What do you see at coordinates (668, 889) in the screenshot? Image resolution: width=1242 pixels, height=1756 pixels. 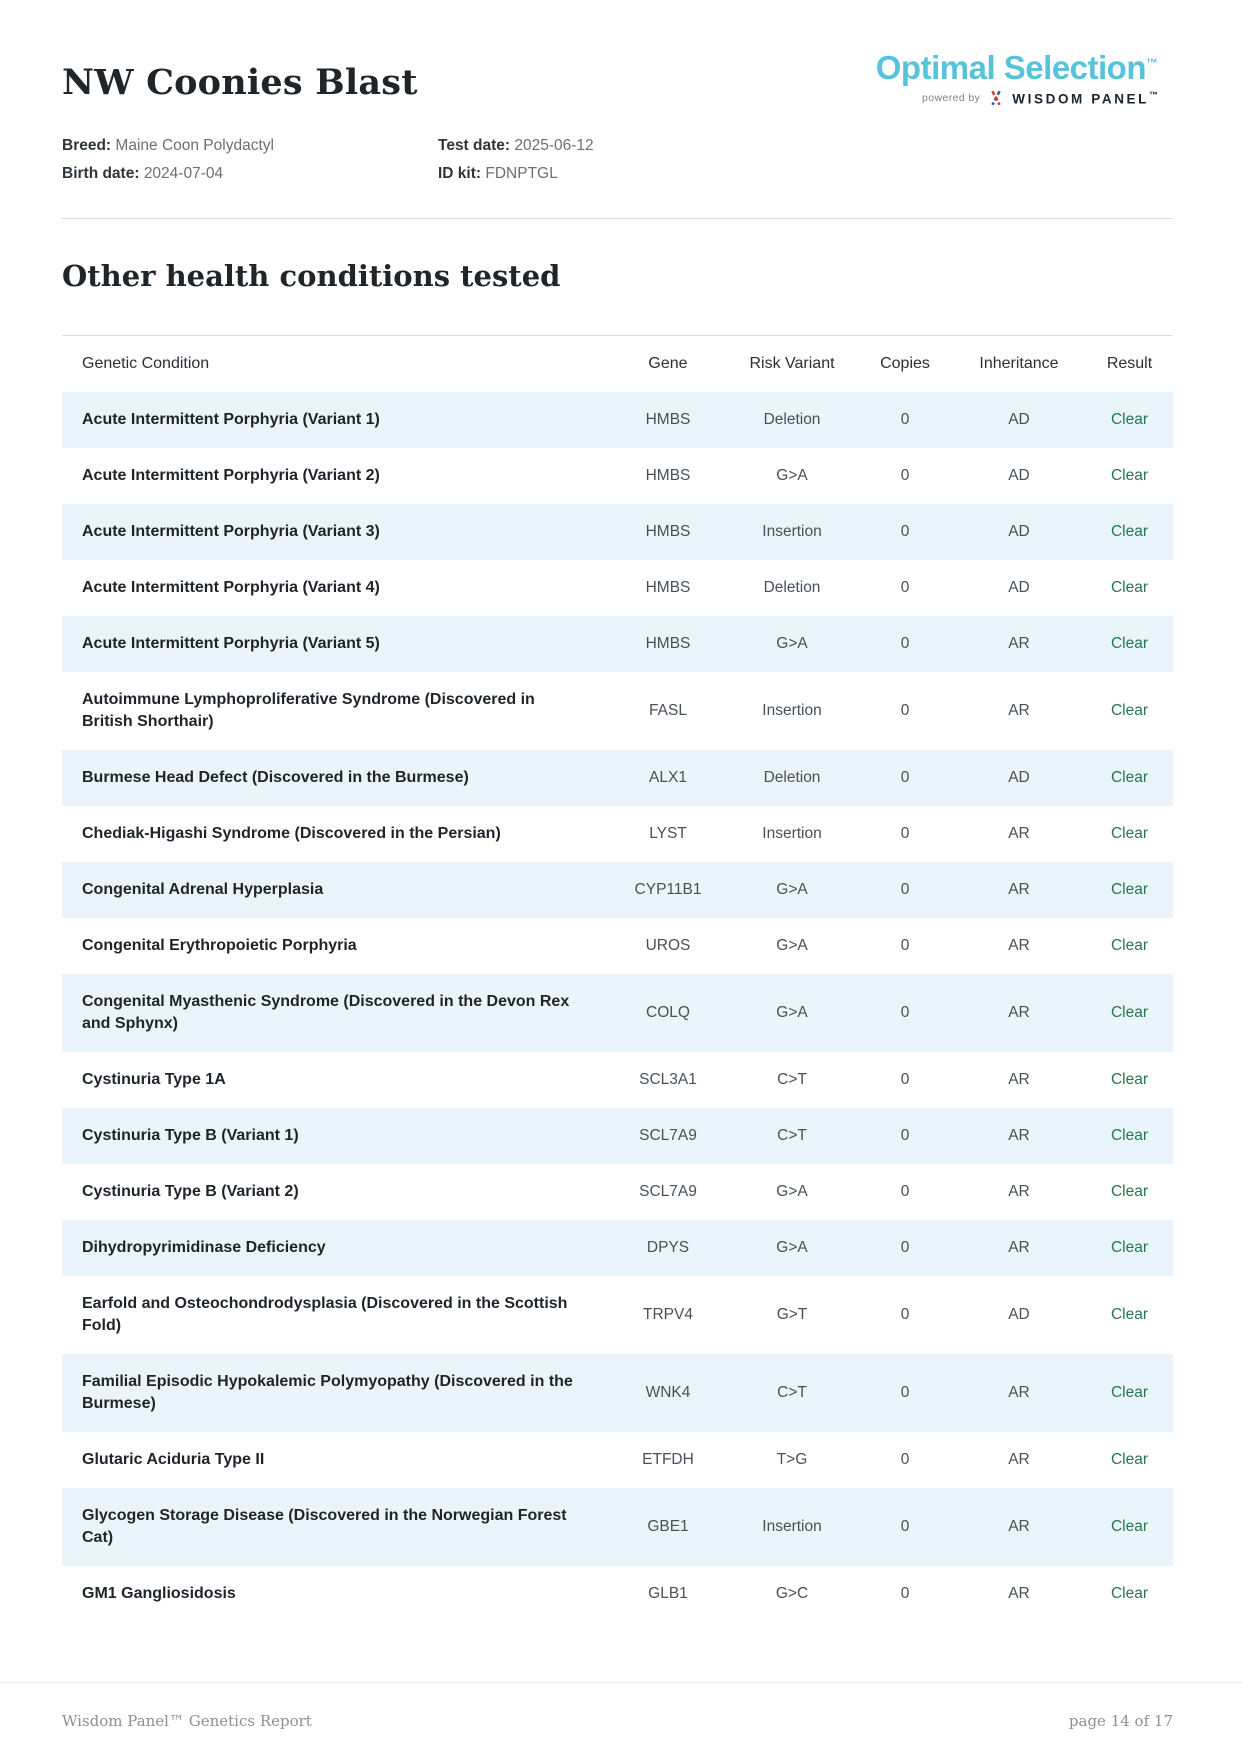 I see `gene-cell: CYP11B1` at bounding box center [668, 889].